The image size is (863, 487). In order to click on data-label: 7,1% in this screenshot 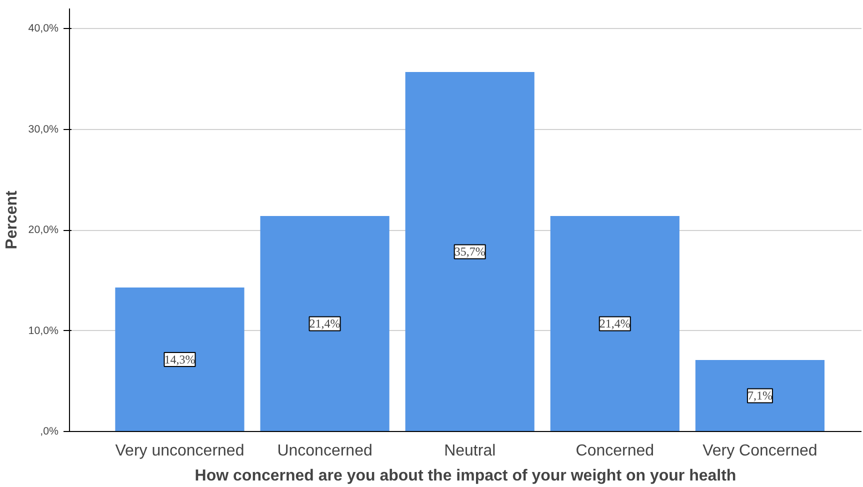, I will do `click(759, 395)`.